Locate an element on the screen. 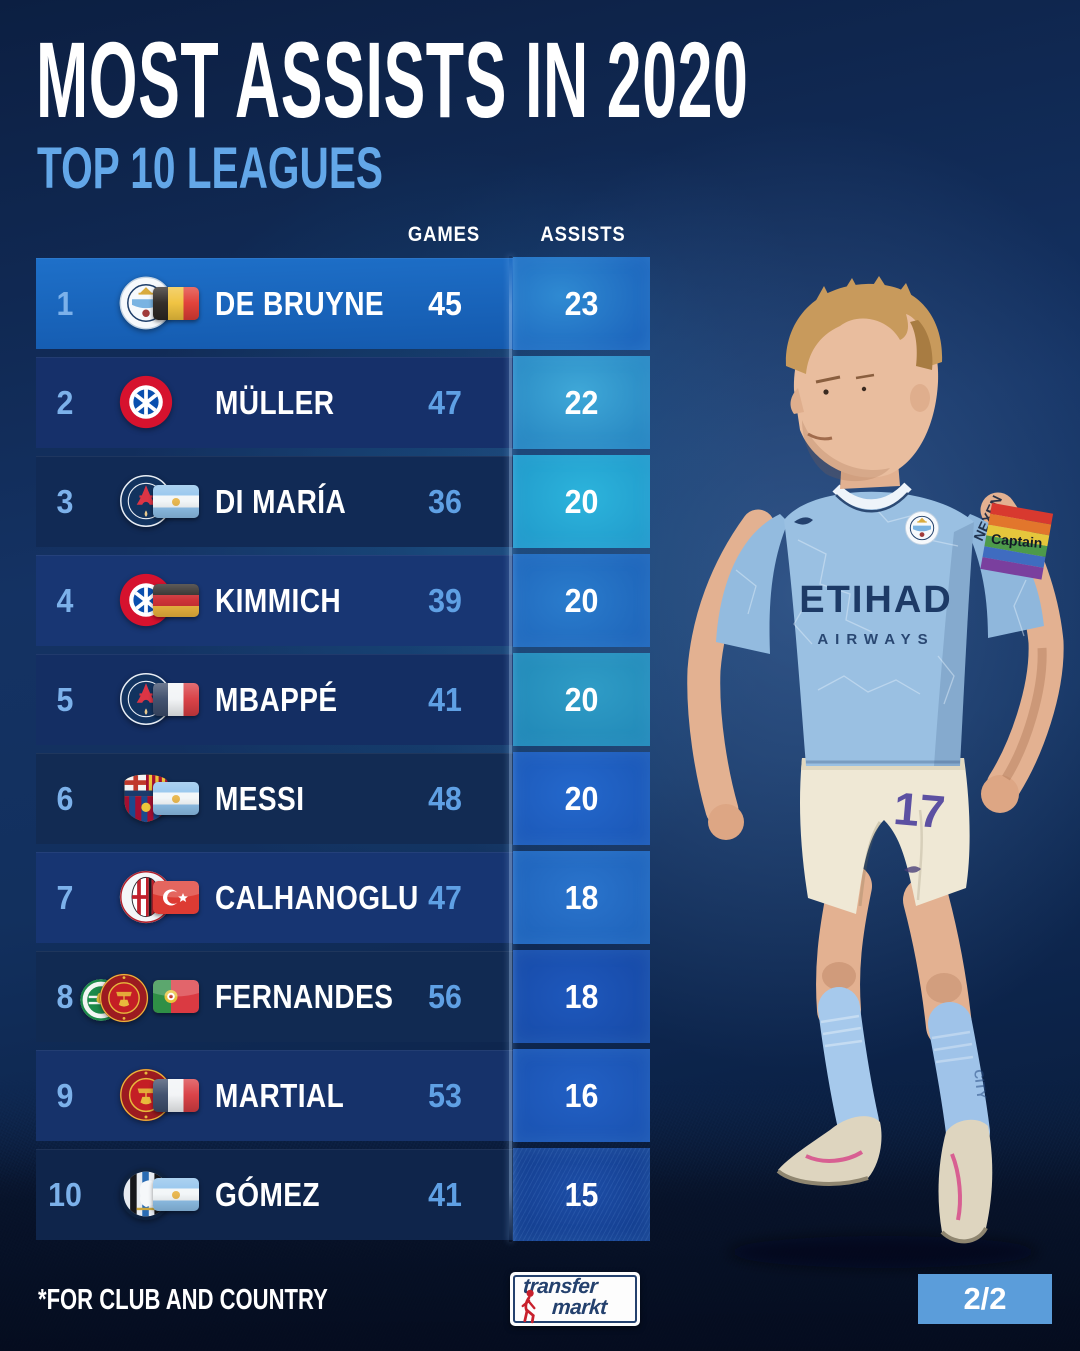  column-header-games: GAMES is located at coordinates (444, 234).